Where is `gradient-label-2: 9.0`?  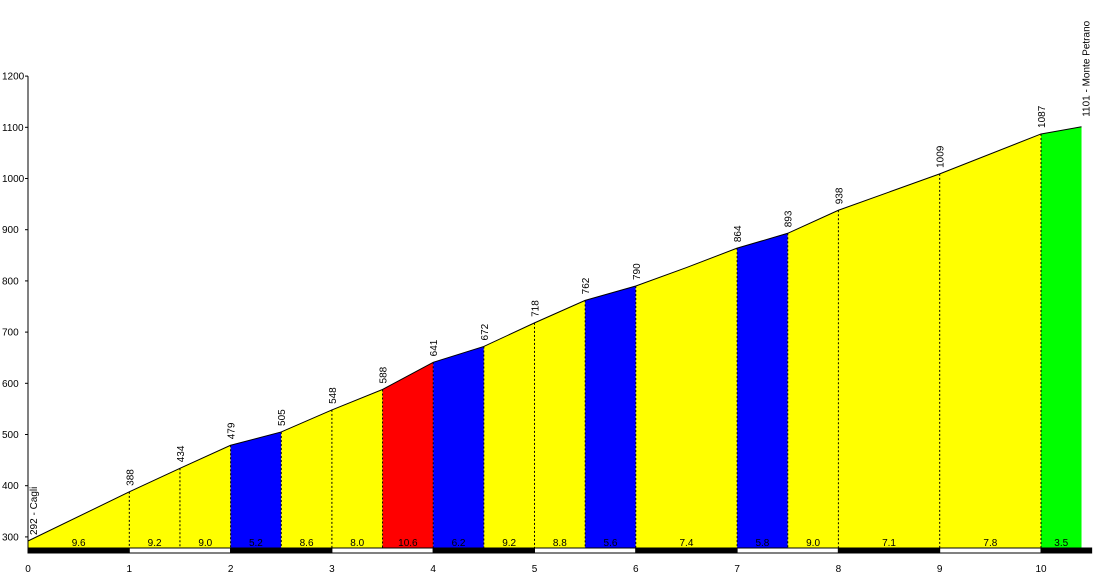 gradient-label-2: 9.0 is located at coordinates (205, 543).